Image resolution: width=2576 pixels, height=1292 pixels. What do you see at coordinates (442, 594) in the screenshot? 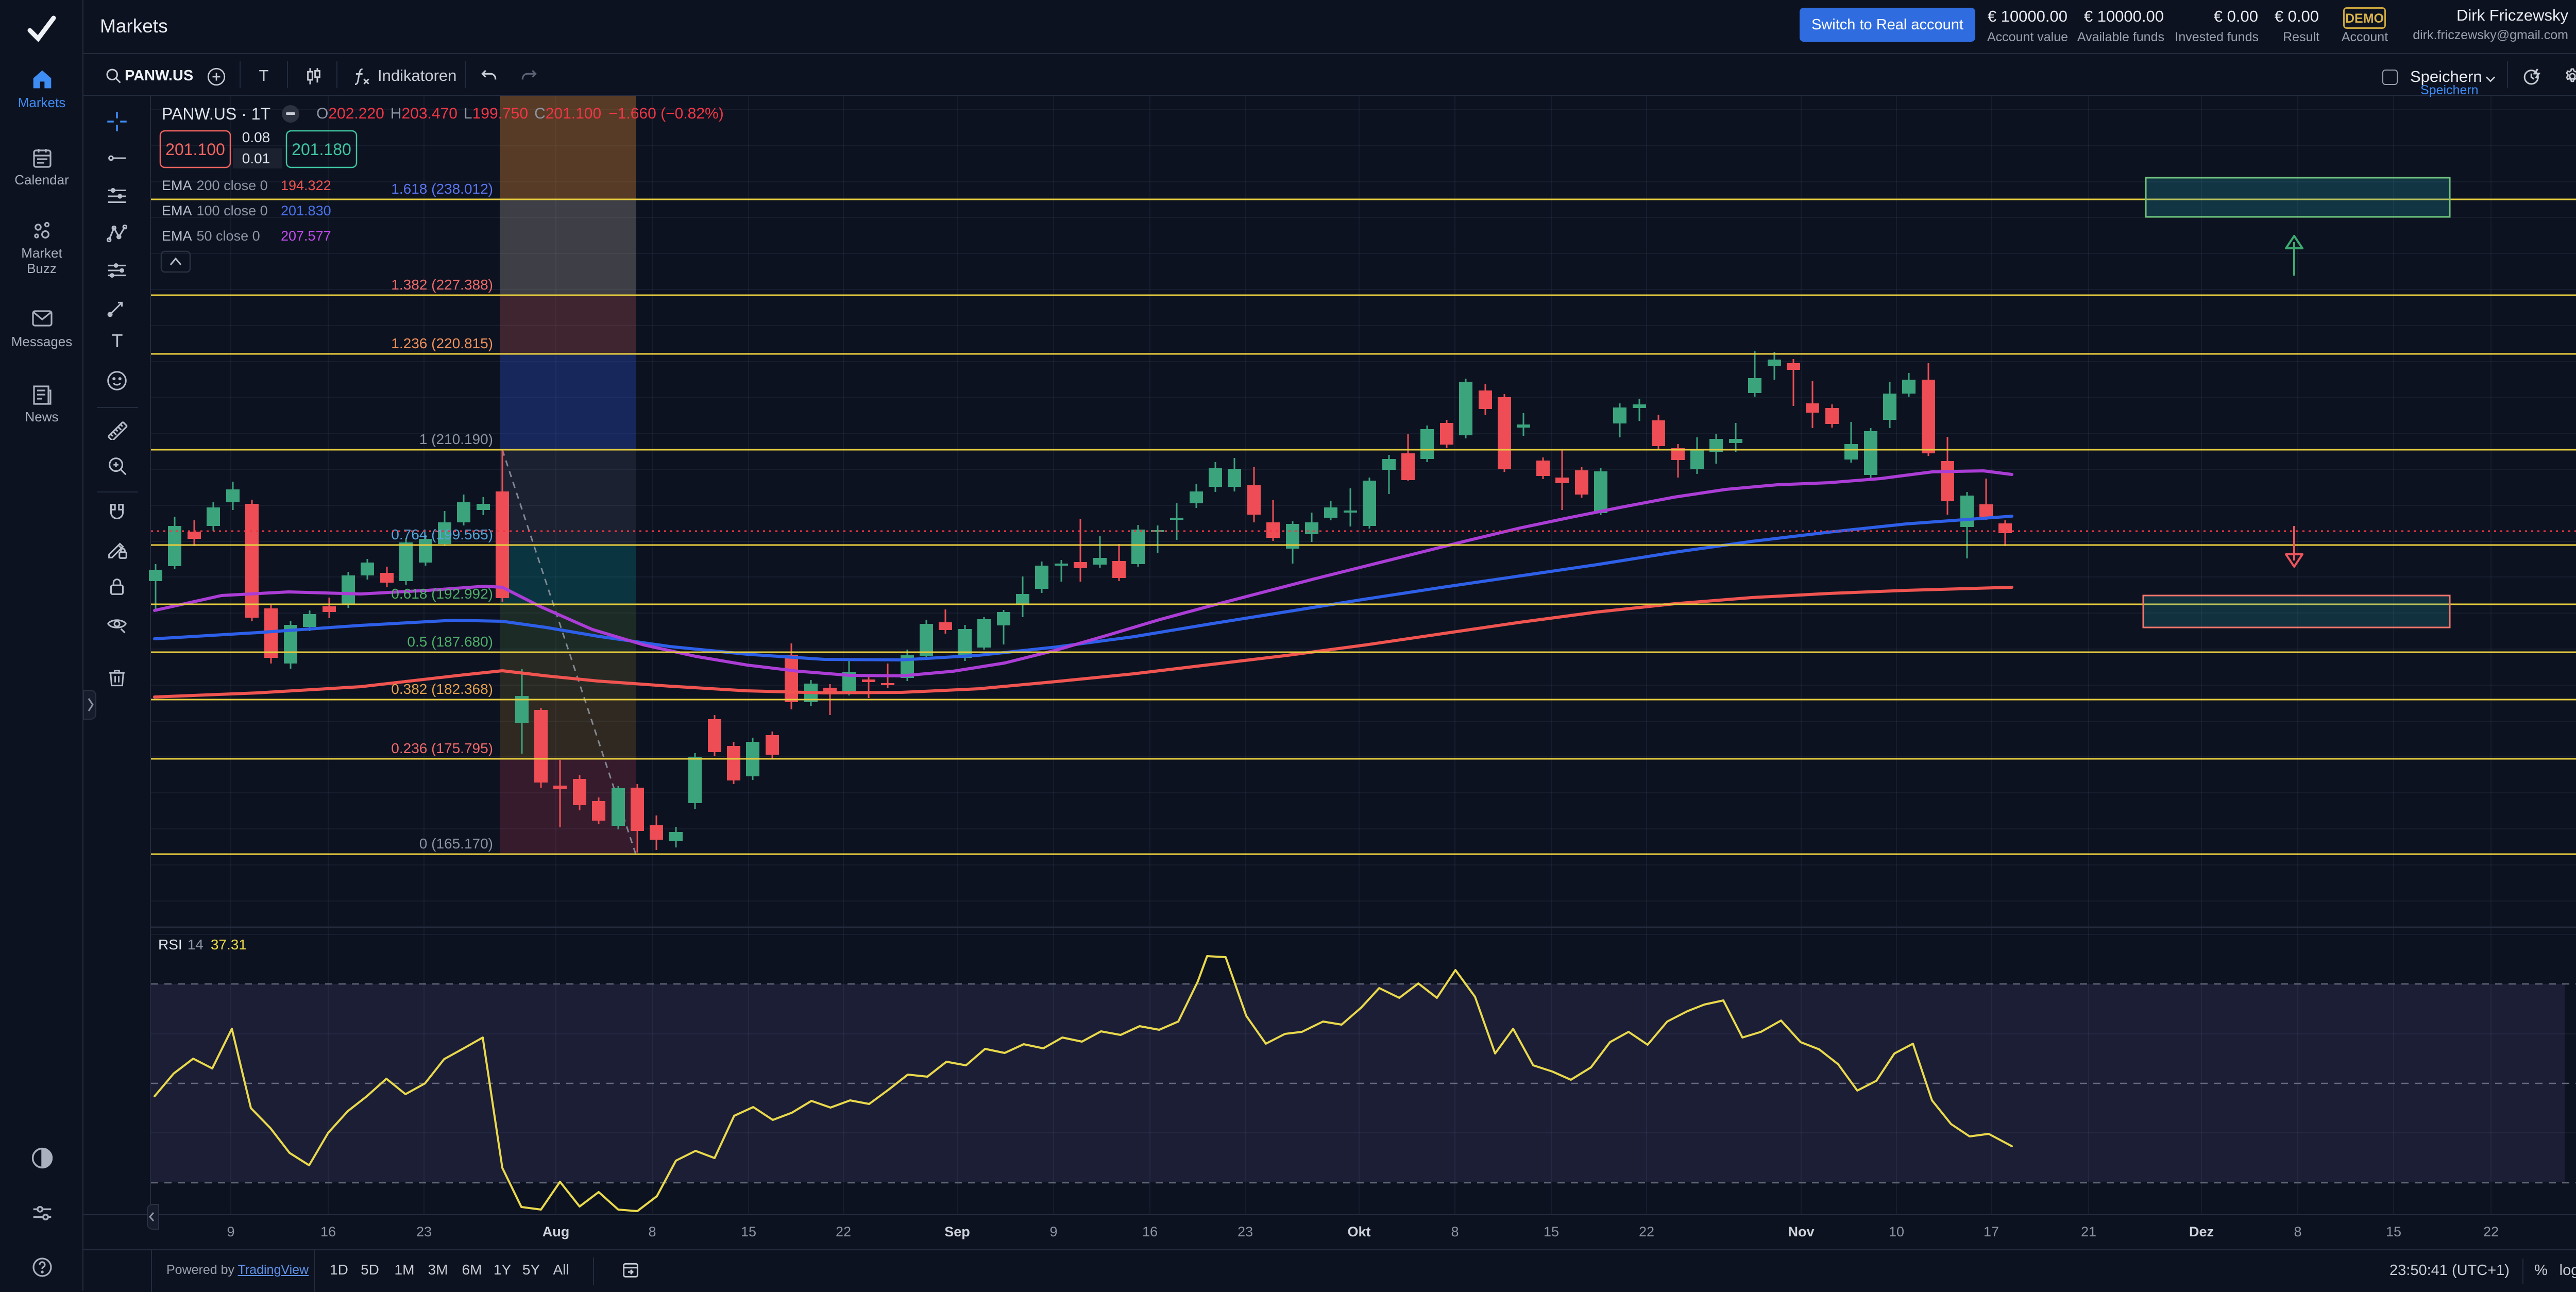
I see `svg-text: 0.618 (192.992)` at bounding box center [442, 594].